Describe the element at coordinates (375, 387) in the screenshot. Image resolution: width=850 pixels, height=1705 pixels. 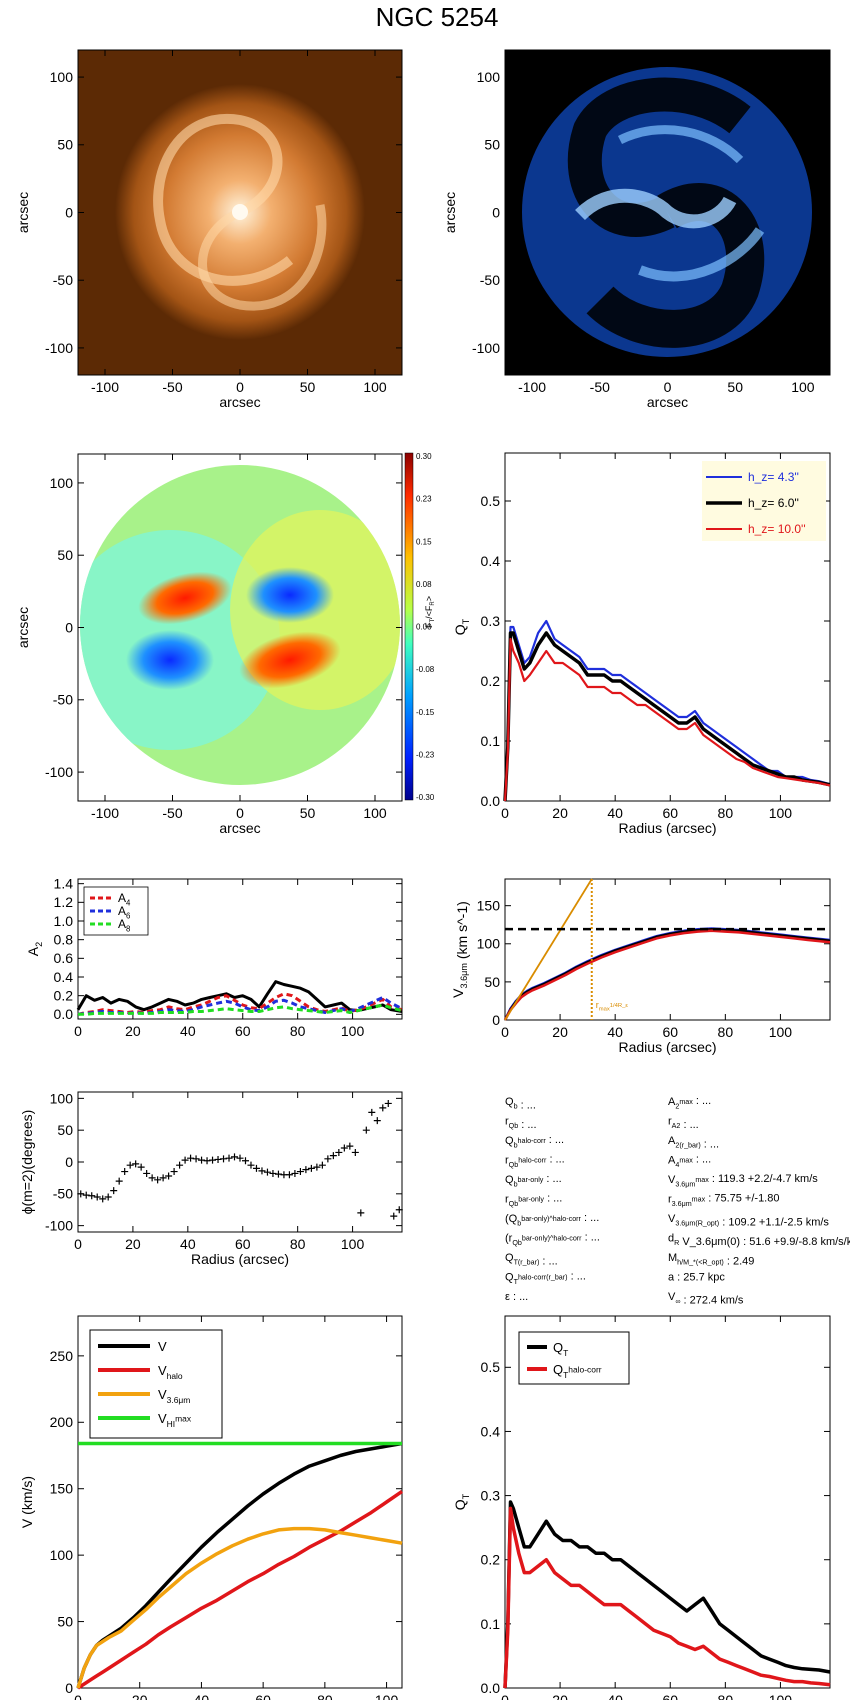
I see `image-36-xtick-label: 100` at that location.